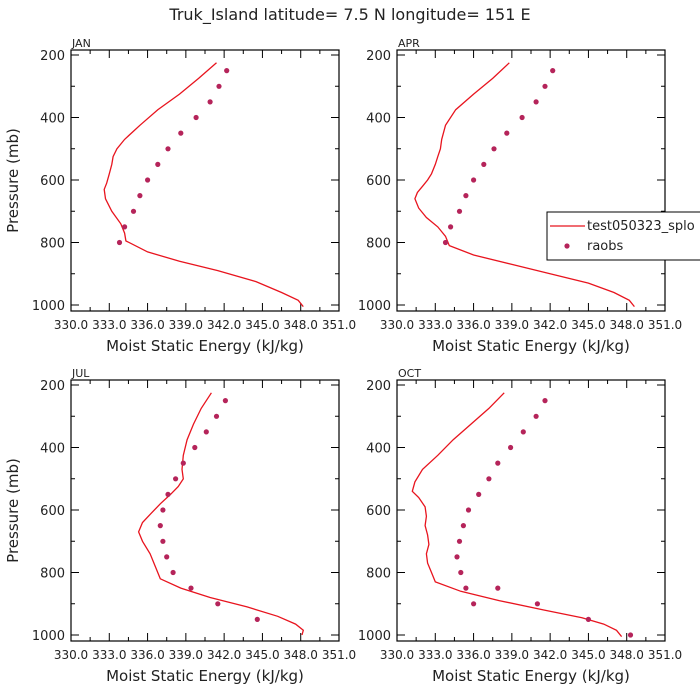  Describe the element at coordinates (52, 181) in the screenshot. I see `y-tick-label: 600` at that location.